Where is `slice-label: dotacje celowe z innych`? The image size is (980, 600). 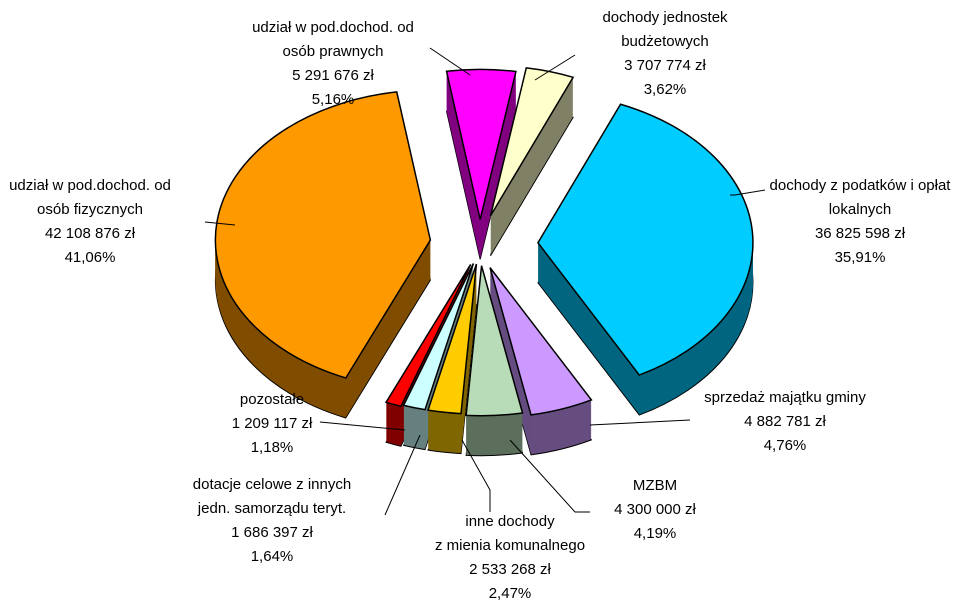 slice-label: dotacje celowe z innych is located at coordinates (272, 484).